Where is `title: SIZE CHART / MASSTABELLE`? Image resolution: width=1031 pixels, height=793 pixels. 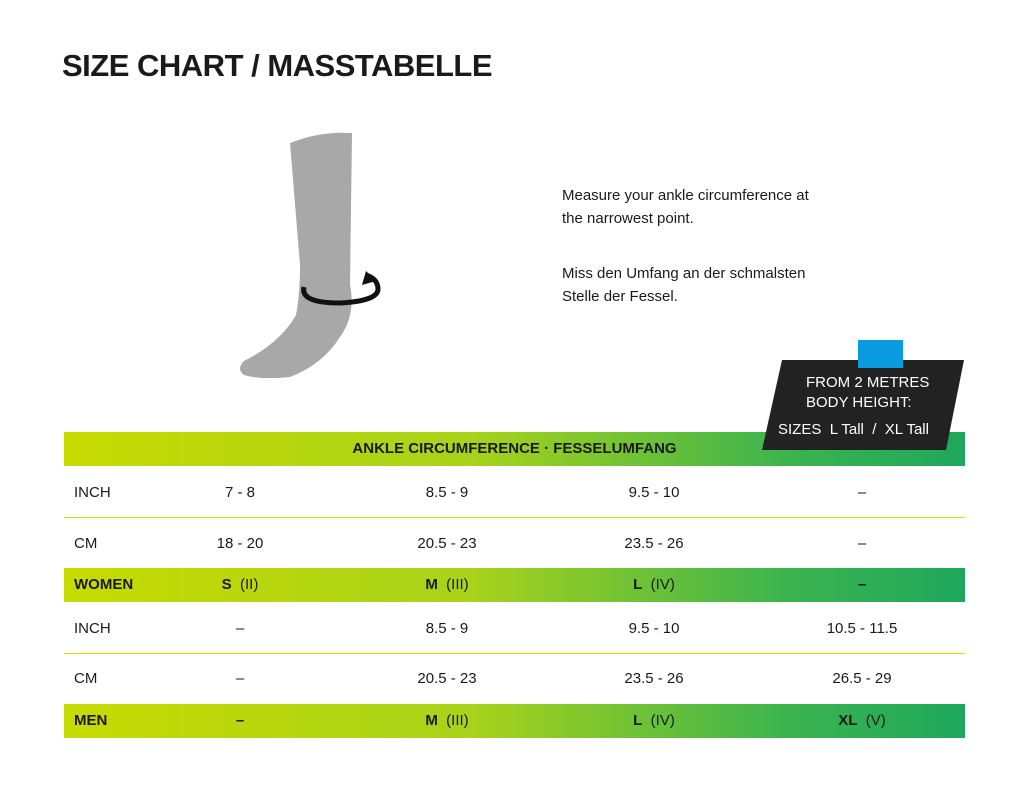 title: SIZE CHART / MASSTABELLE is located at coordinates (277, 65).